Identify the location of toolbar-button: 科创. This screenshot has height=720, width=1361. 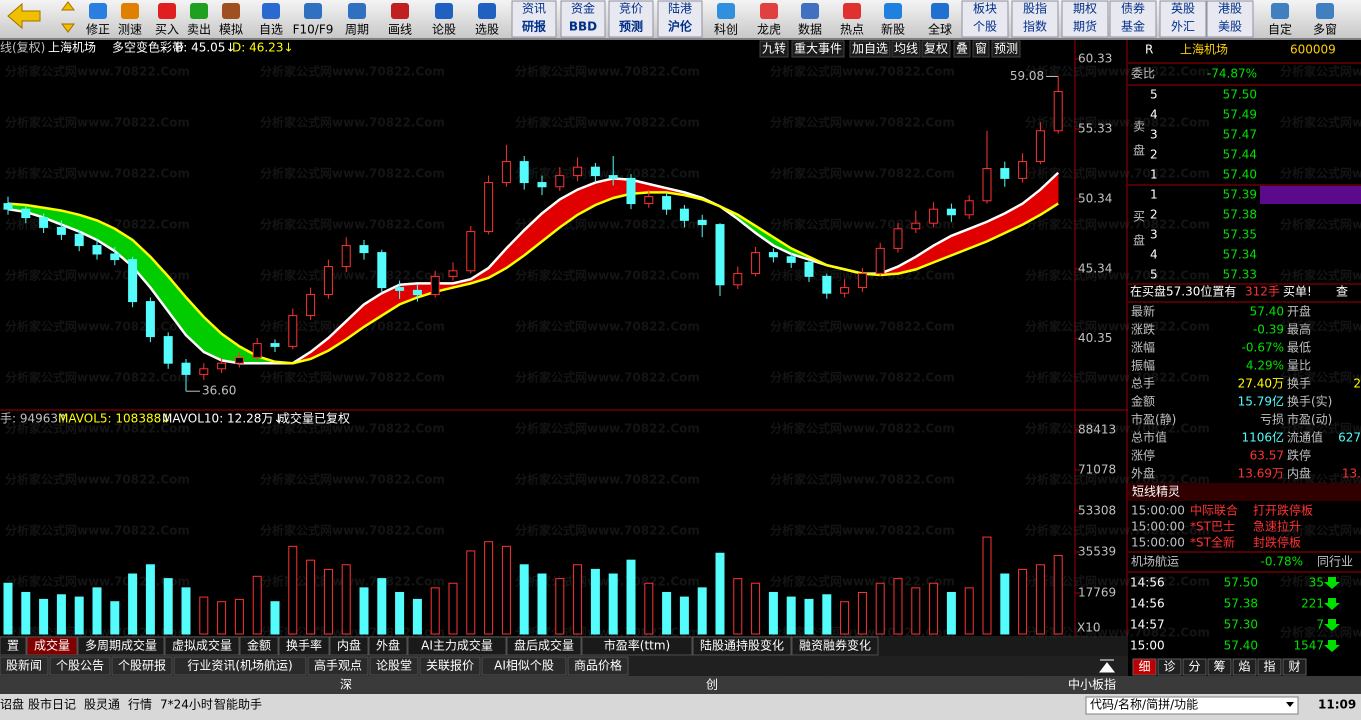
(726, 30).